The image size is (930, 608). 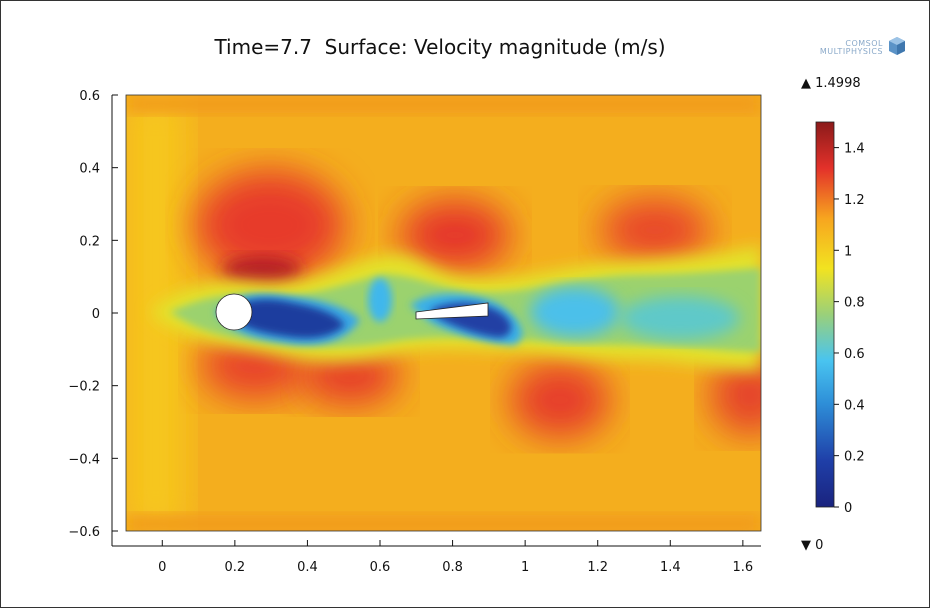 I want to click on colorbar-ticks: 1.4 1.2 1 0.8 0.6 0.4 0.2 0, so click(x=849, y=329).